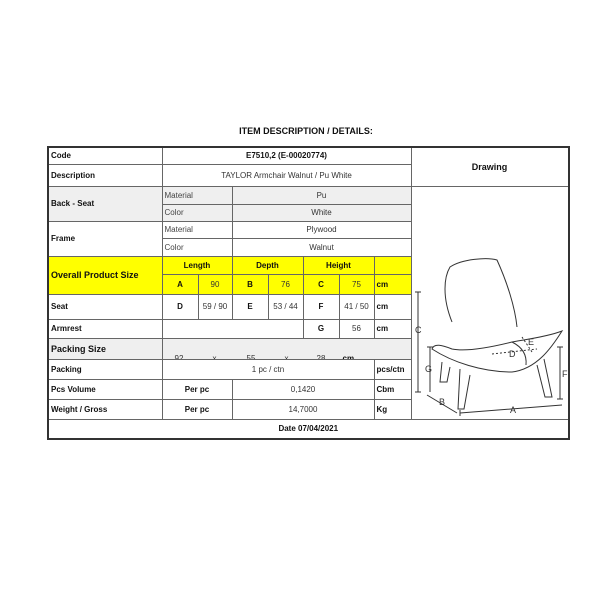  Describe the element at coordinates (321, 284) in the screenshot. I see `dim-c: C` at that location.